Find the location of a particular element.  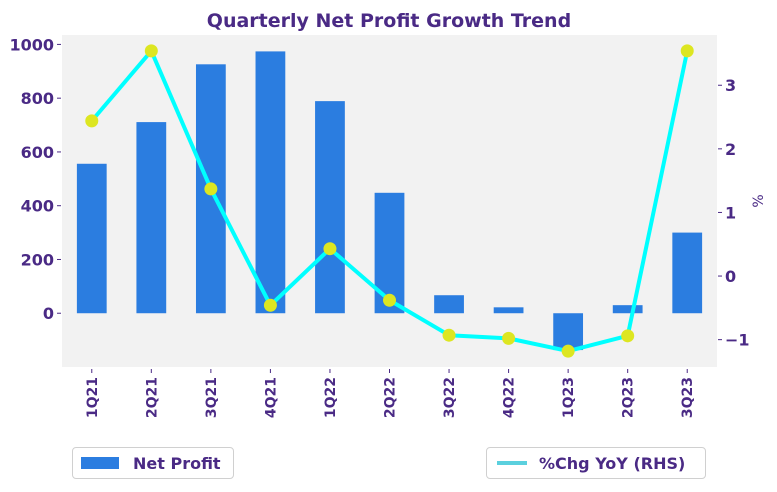

bar-3Q22 is located at coordinates (449, 304).